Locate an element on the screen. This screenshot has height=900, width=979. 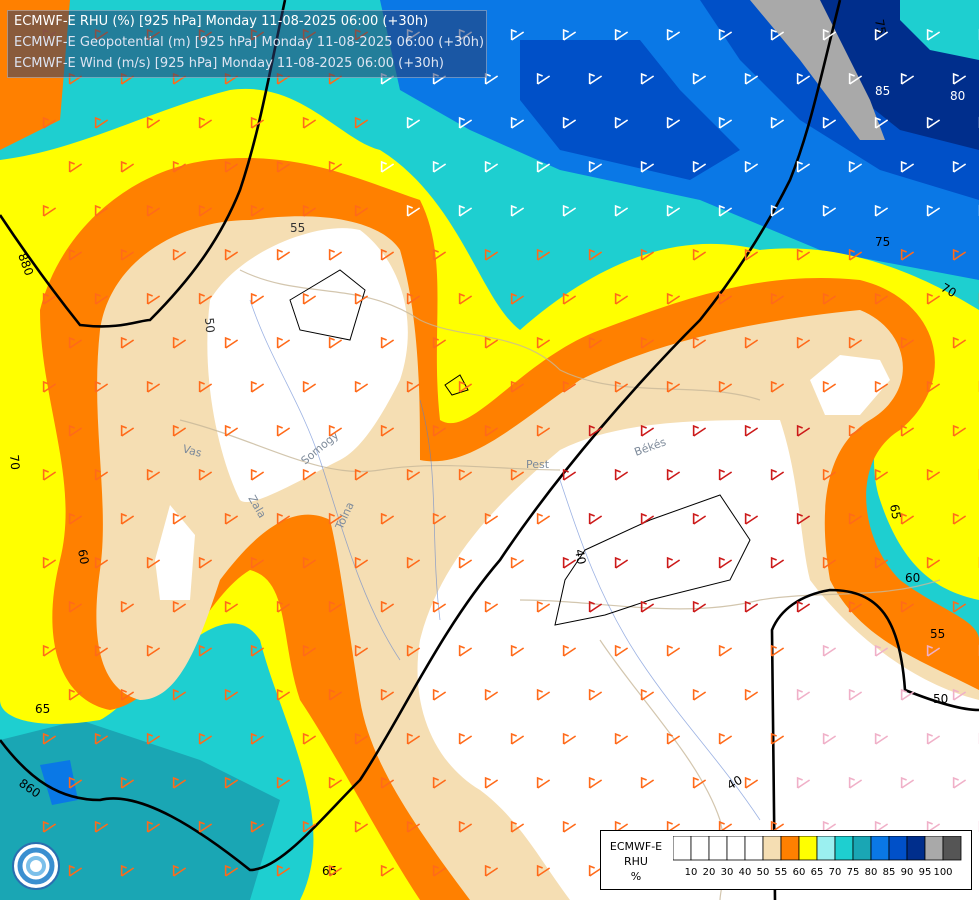
legend-tick-label: 60 is located at coordinates (799, 872).